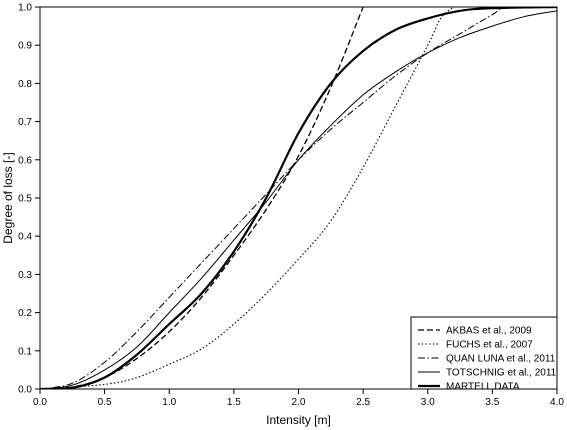  Describe the element at coordinates (25, 313) in the screenshot. I see `y-tick-label: 0.2` at that location.